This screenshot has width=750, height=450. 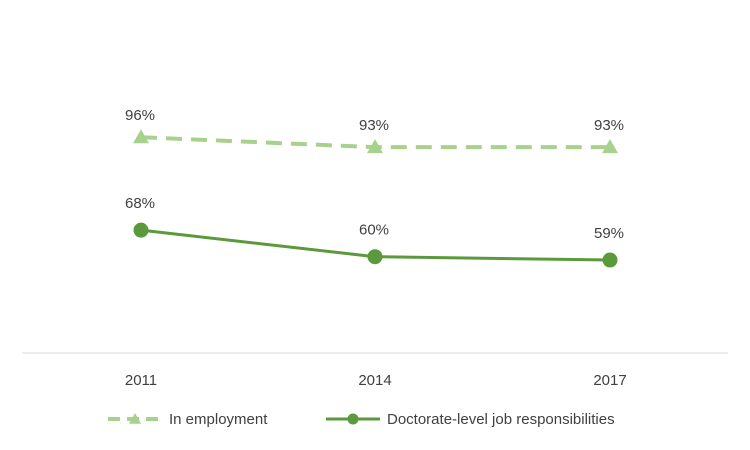 What do you see at coordinates (140, 115) in the screenshot?
I see `data-label-in-employment-2011: 96%` at bounding box center [140, 115].